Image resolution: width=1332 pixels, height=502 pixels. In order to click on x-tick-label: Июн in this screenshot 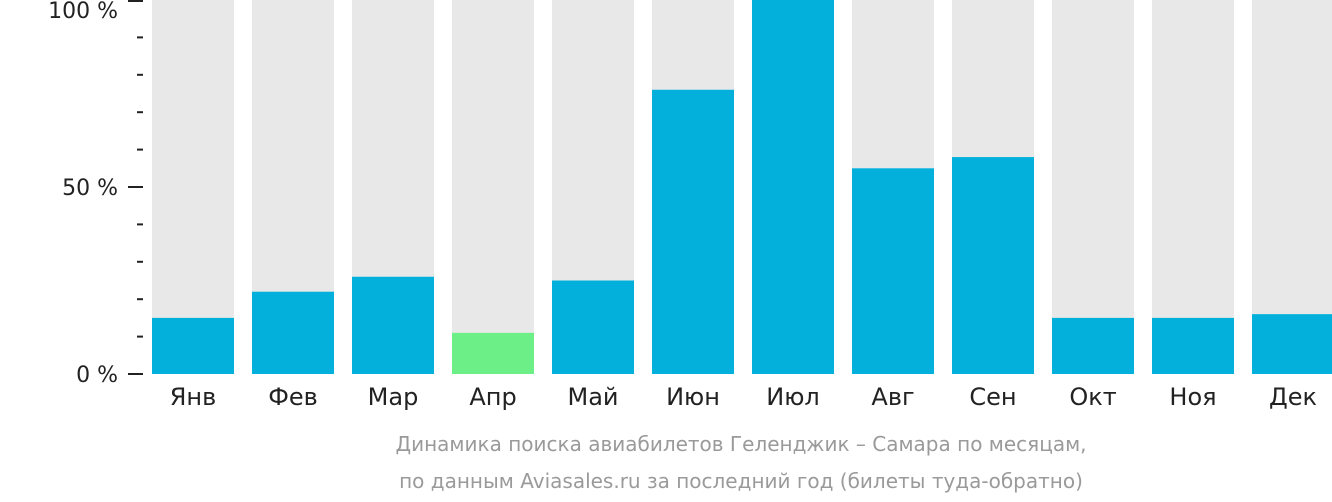, I will do `click(693, 397)`.